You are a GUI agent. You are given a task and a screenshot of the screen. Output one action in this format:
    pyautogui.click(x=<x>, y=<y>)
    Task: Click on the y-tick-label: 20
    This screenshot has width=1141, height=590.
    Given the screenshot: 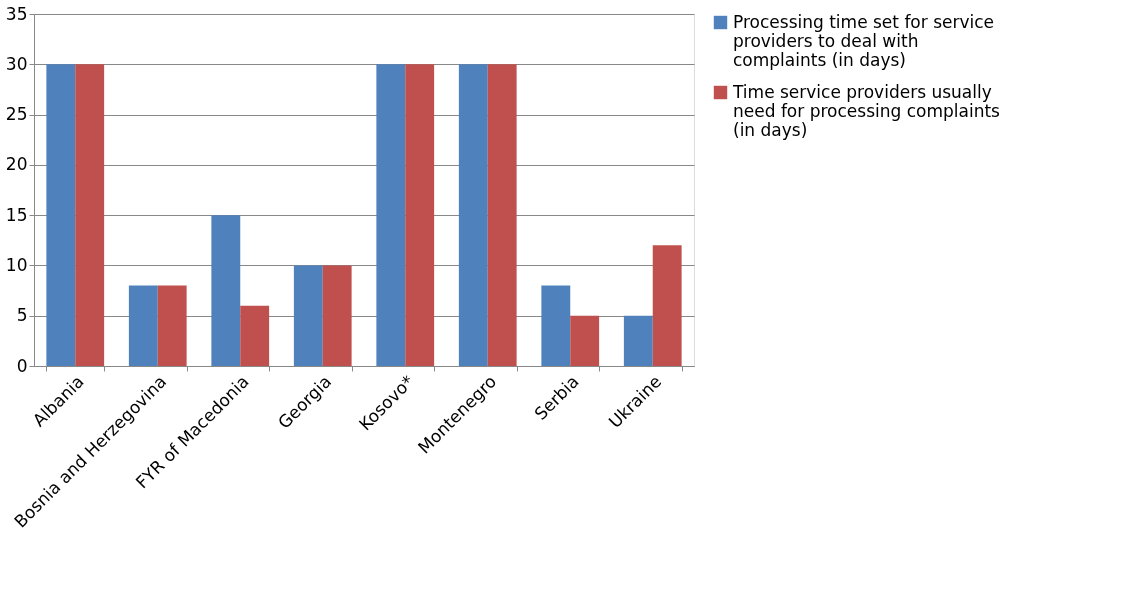 What is the action you would take?
    pyautogui.click(x=16, y=164)
    